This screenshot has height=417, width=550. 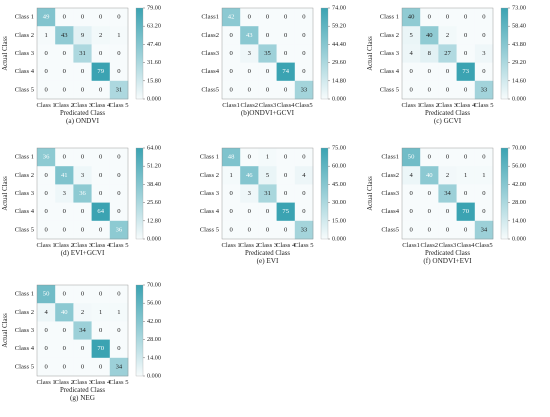 I want to click on y-tick-label: Class 5, so click(x=390, y=89).